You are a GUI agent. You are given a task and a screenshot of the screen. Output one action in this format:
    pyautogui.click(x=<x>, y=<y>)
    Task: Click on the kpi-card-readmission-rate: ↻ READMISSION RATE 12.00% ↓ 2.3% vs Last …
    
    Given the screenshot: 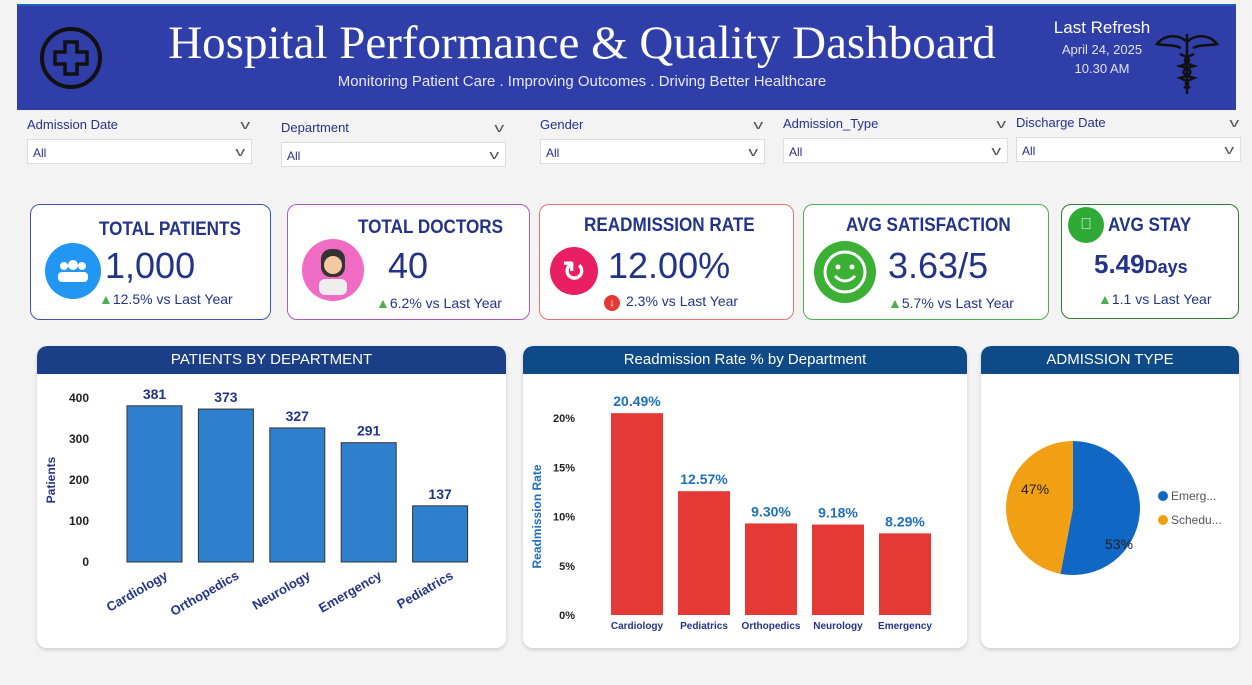 What is the action you would take?
    pyautogui.click(x=666, y=262)
    